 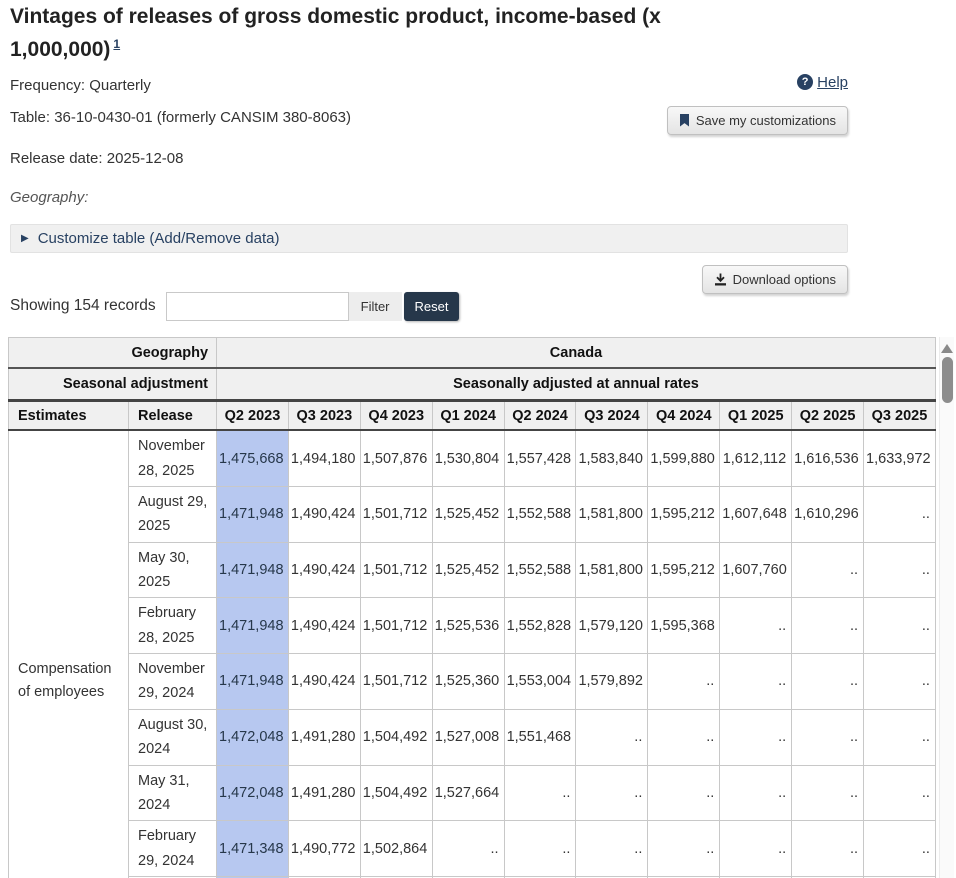 What do you see at coordinates (947, 348) in the screenshot?
I see `scroll-up-arrow-icon` at bounding box center [947, 348].